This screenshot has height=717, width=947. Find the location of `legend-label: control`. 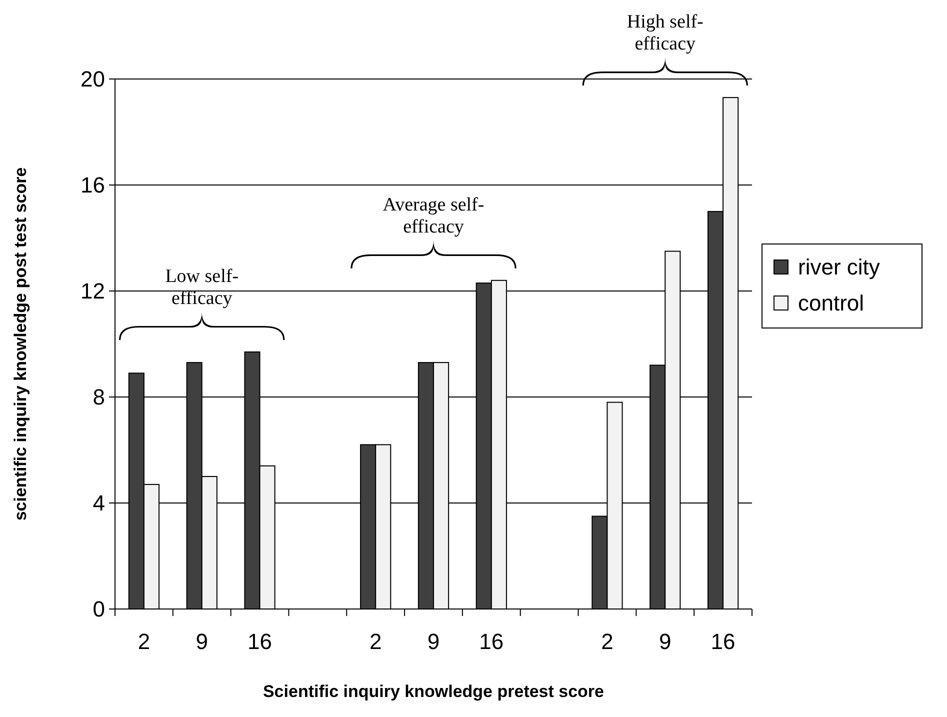

legend-label: control is located at coordinates (831, 303).